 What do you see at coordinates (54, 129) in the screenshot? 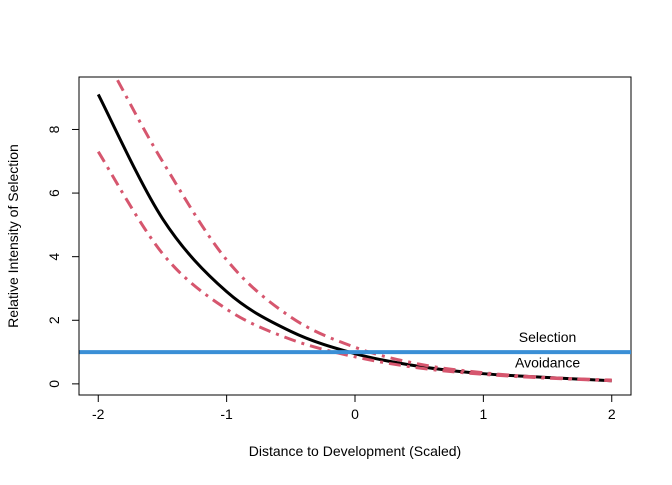
I see `y-tick-label: 8` at bounding box center [54, 129].